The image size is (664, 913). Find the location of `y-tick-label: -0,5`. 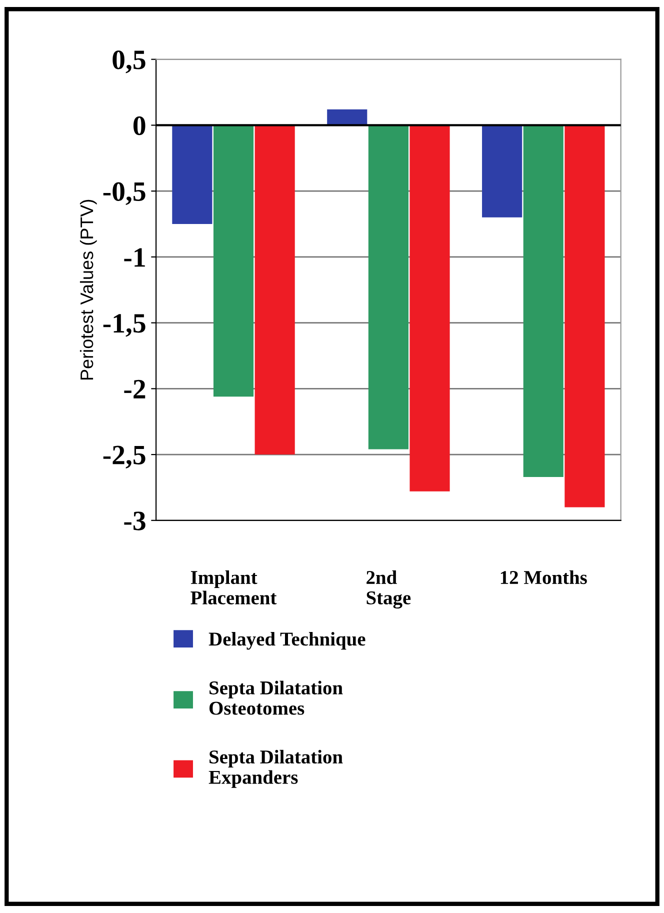

y-tick-label: -0,5 is located at coordinates (124, 194).